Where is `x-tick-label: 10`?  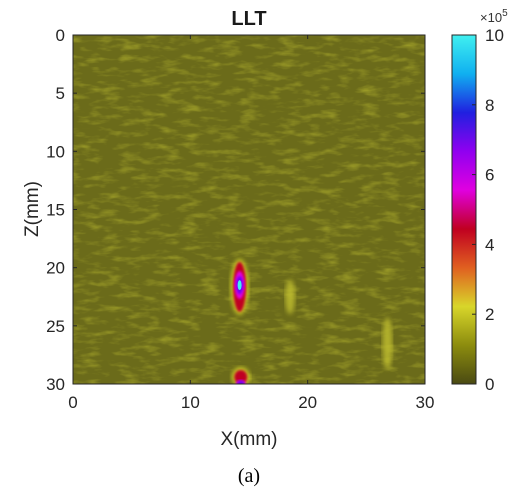 x-tick-label: 10 is located at coordinates (190, 402).